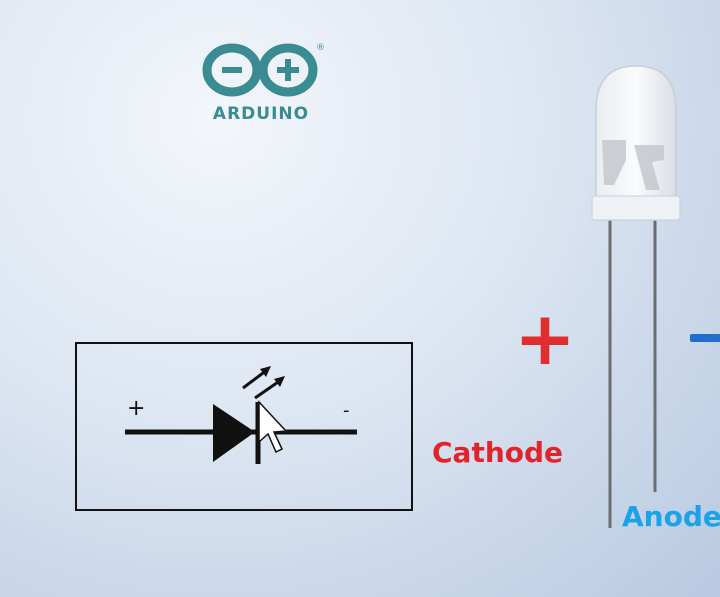 Image resolution: width=720 pixels, height=597 pixels. What do you see at coordinates (671, 516) in the screenshot?
I see `anode-label: Anode` at bounding box center [671, 516].